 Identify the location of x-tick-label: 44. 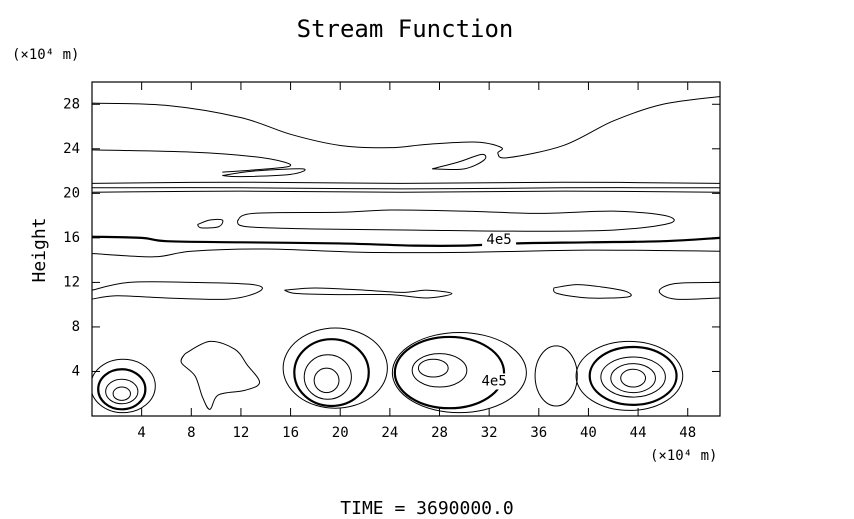
(638, 433).